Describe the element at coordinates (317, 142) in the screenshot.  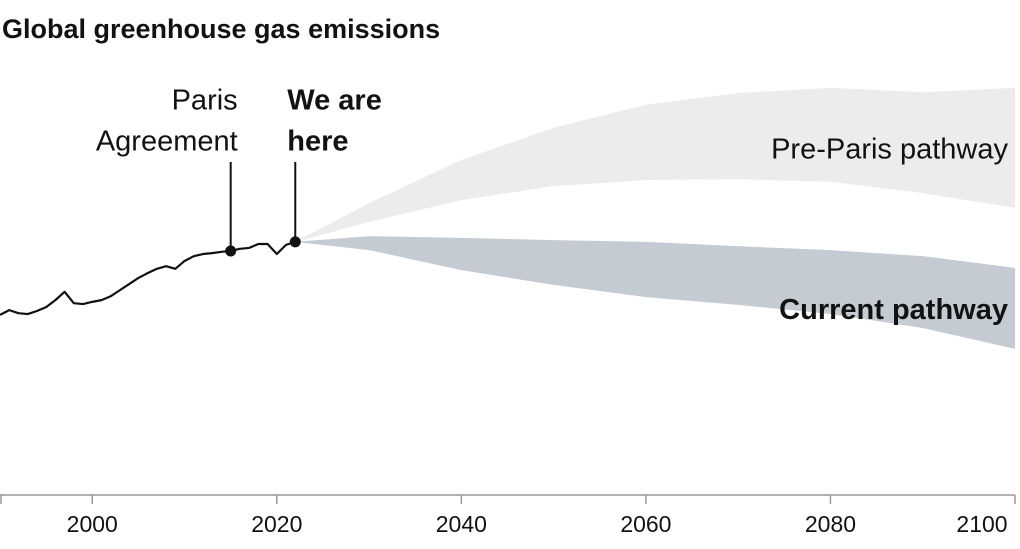
I see `annotation-text: here` at that location.